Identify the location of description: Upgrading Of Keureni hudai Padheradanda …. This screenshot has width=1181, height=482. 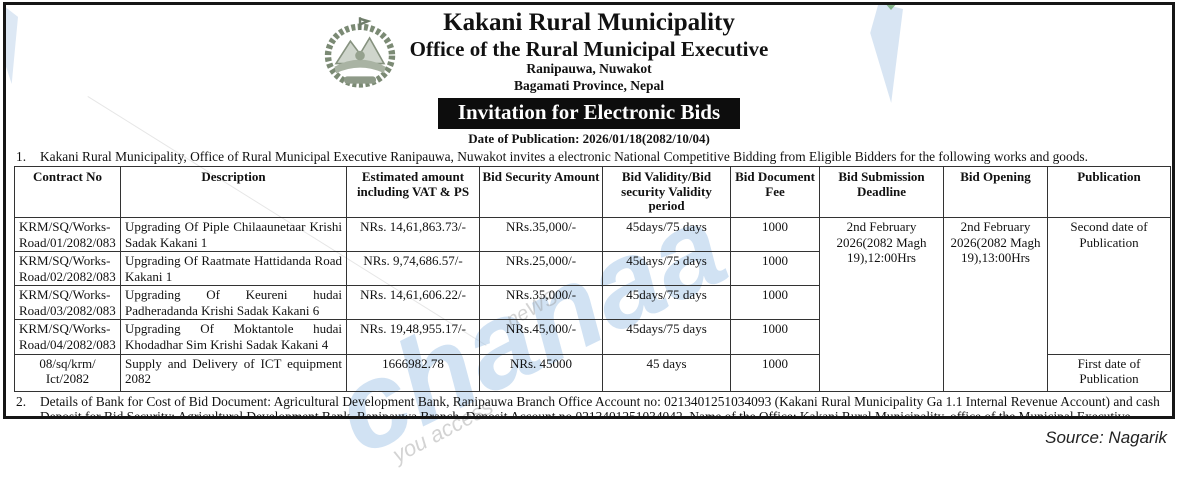
(233, 303).